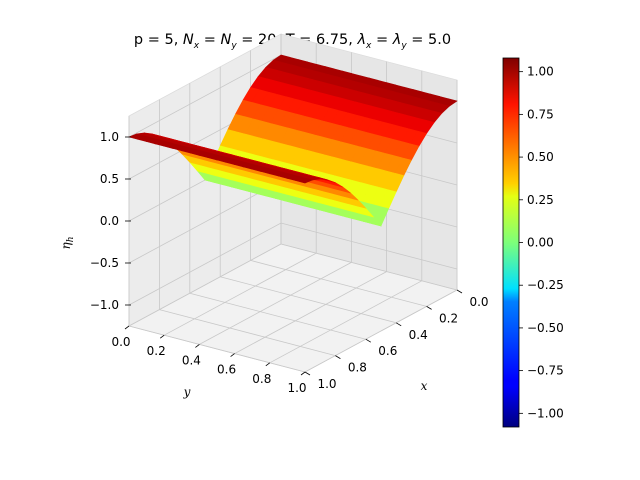 This screenshot has width=640, height=480. I want to click on z-tick-label: 1.0, so click(109, 137).